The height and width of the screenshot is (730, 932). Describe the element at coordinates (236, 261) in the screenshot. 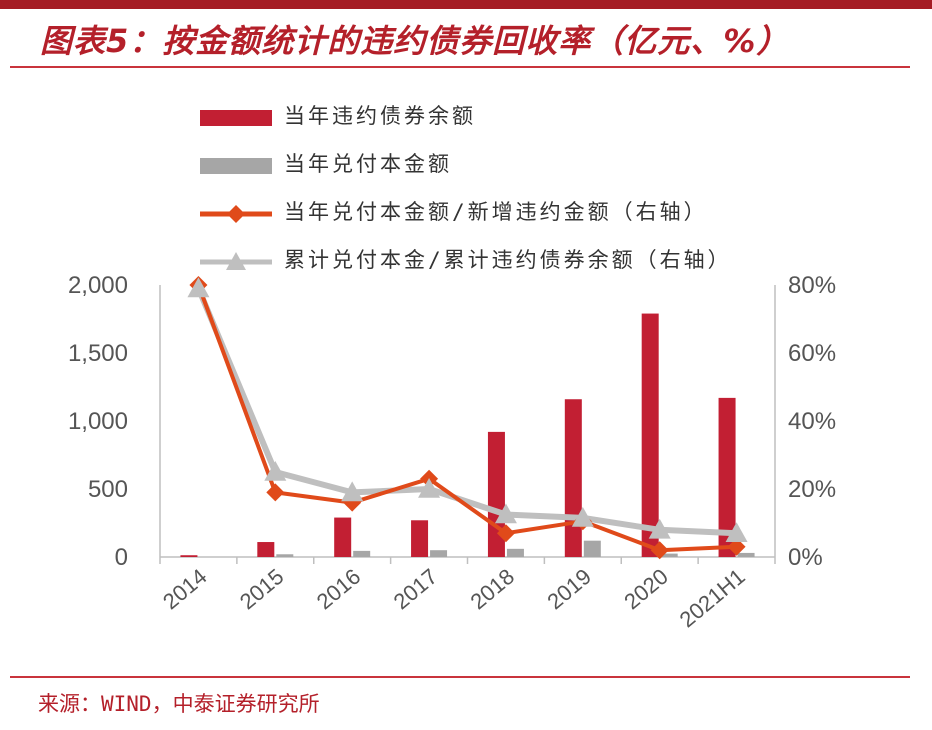

I see `legend-line-triangle-icon` at that location.